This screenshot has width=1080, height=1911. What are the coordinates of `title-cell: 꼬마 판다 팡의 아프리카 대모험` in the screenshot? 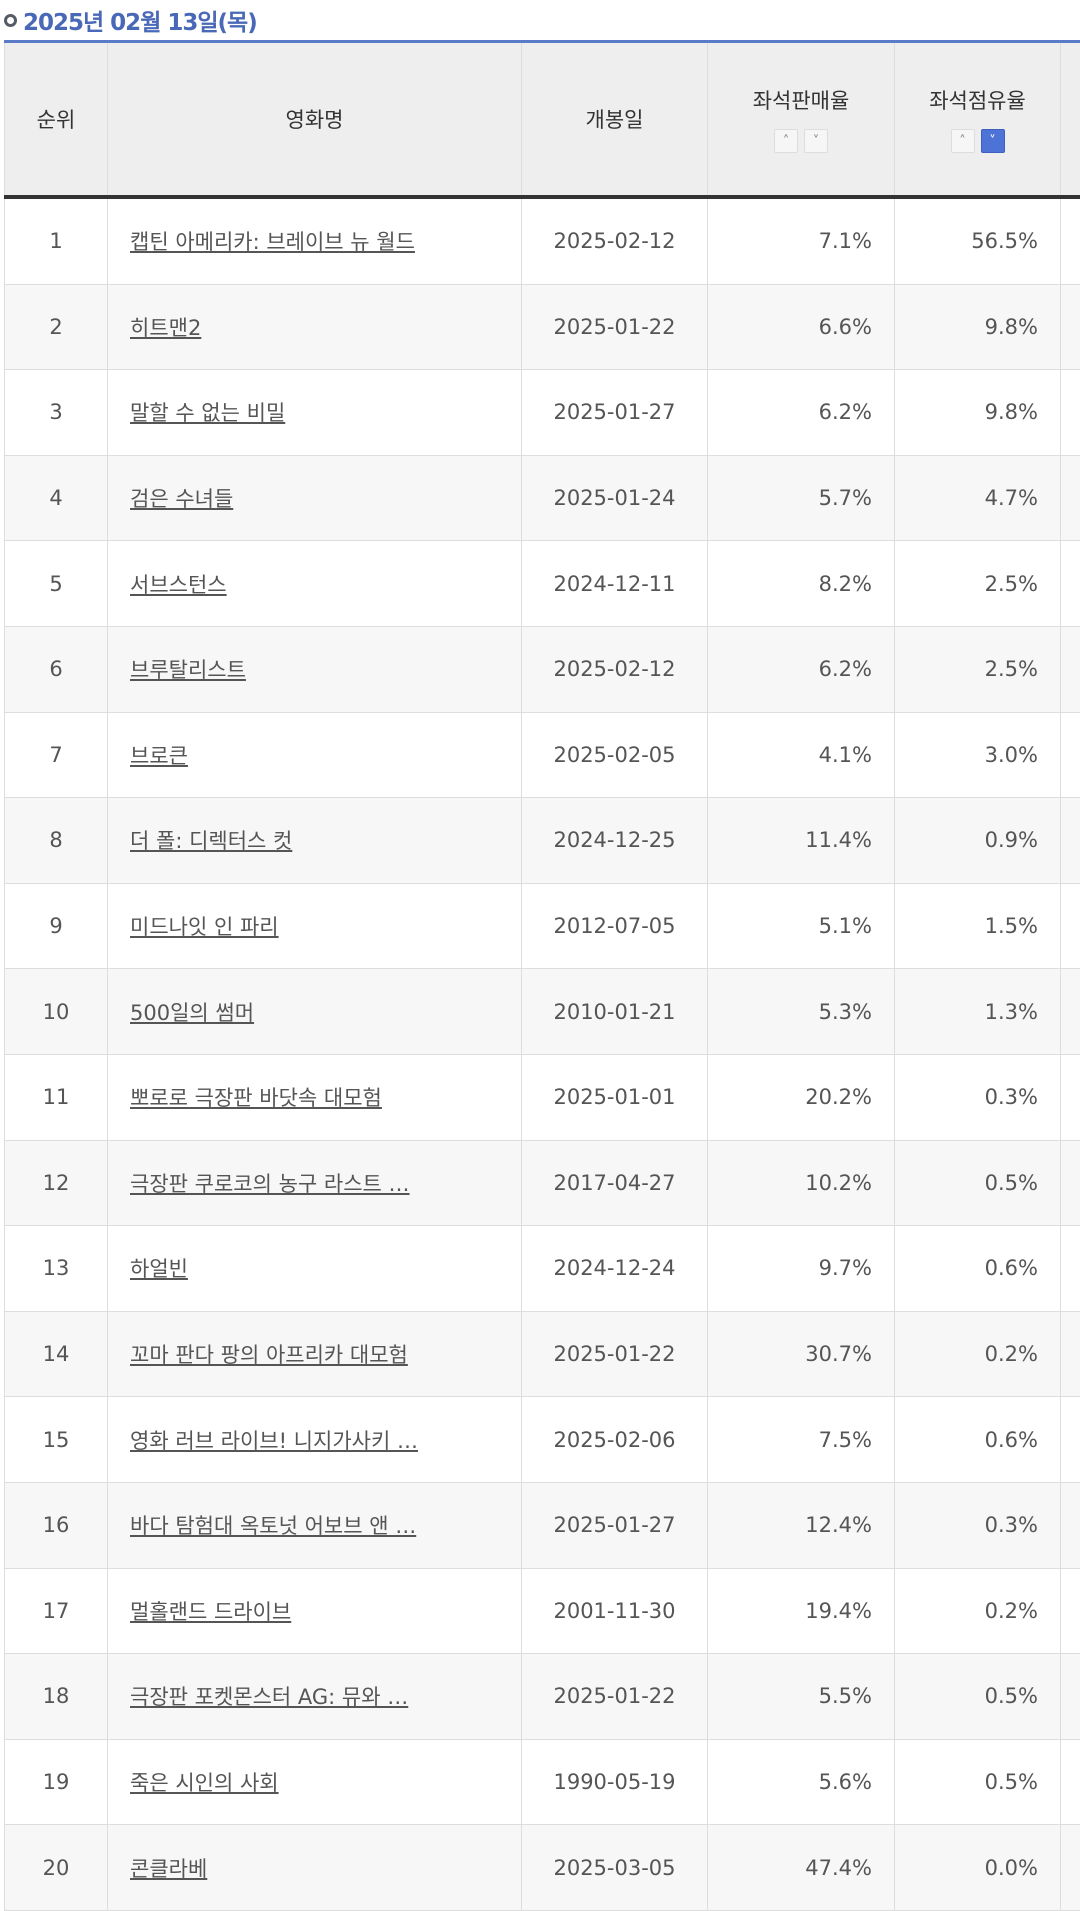 It's located at (315, 1354).